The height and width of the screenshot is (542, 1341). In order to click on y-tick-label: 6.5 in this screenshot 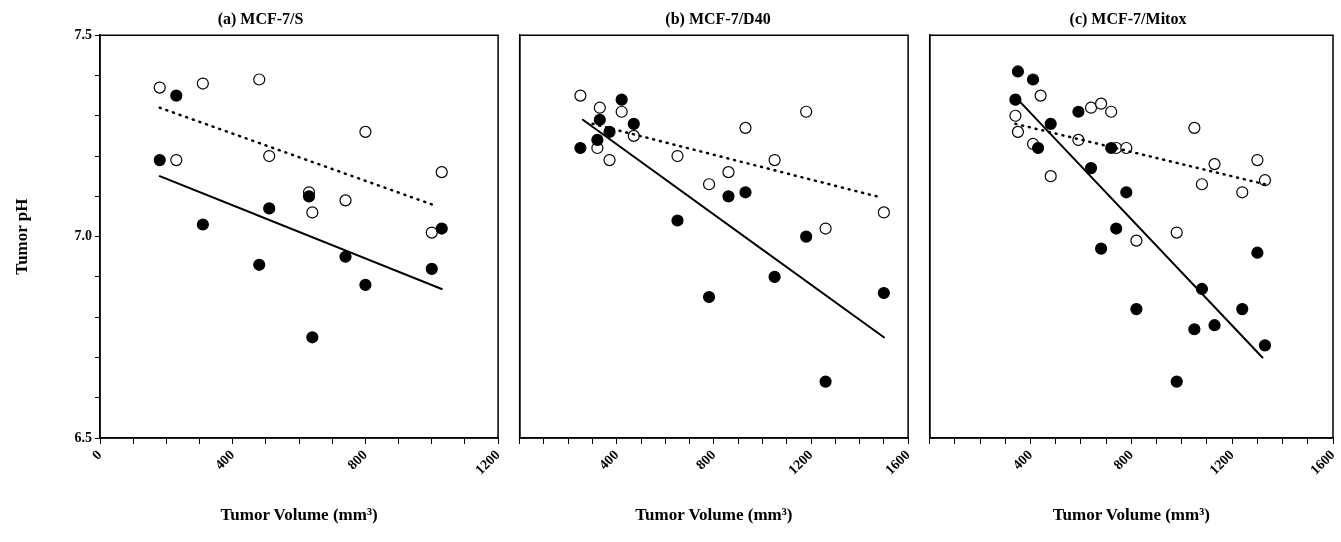, I will do `click(83, 437)`.